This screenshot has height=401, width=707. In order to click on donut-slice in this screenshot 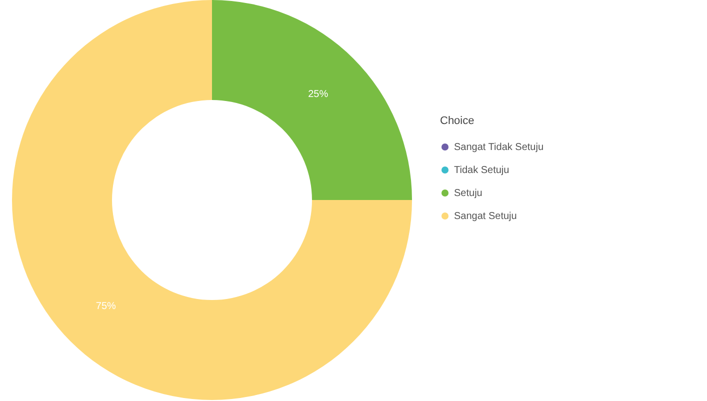, I will do `click(312, 100)`.